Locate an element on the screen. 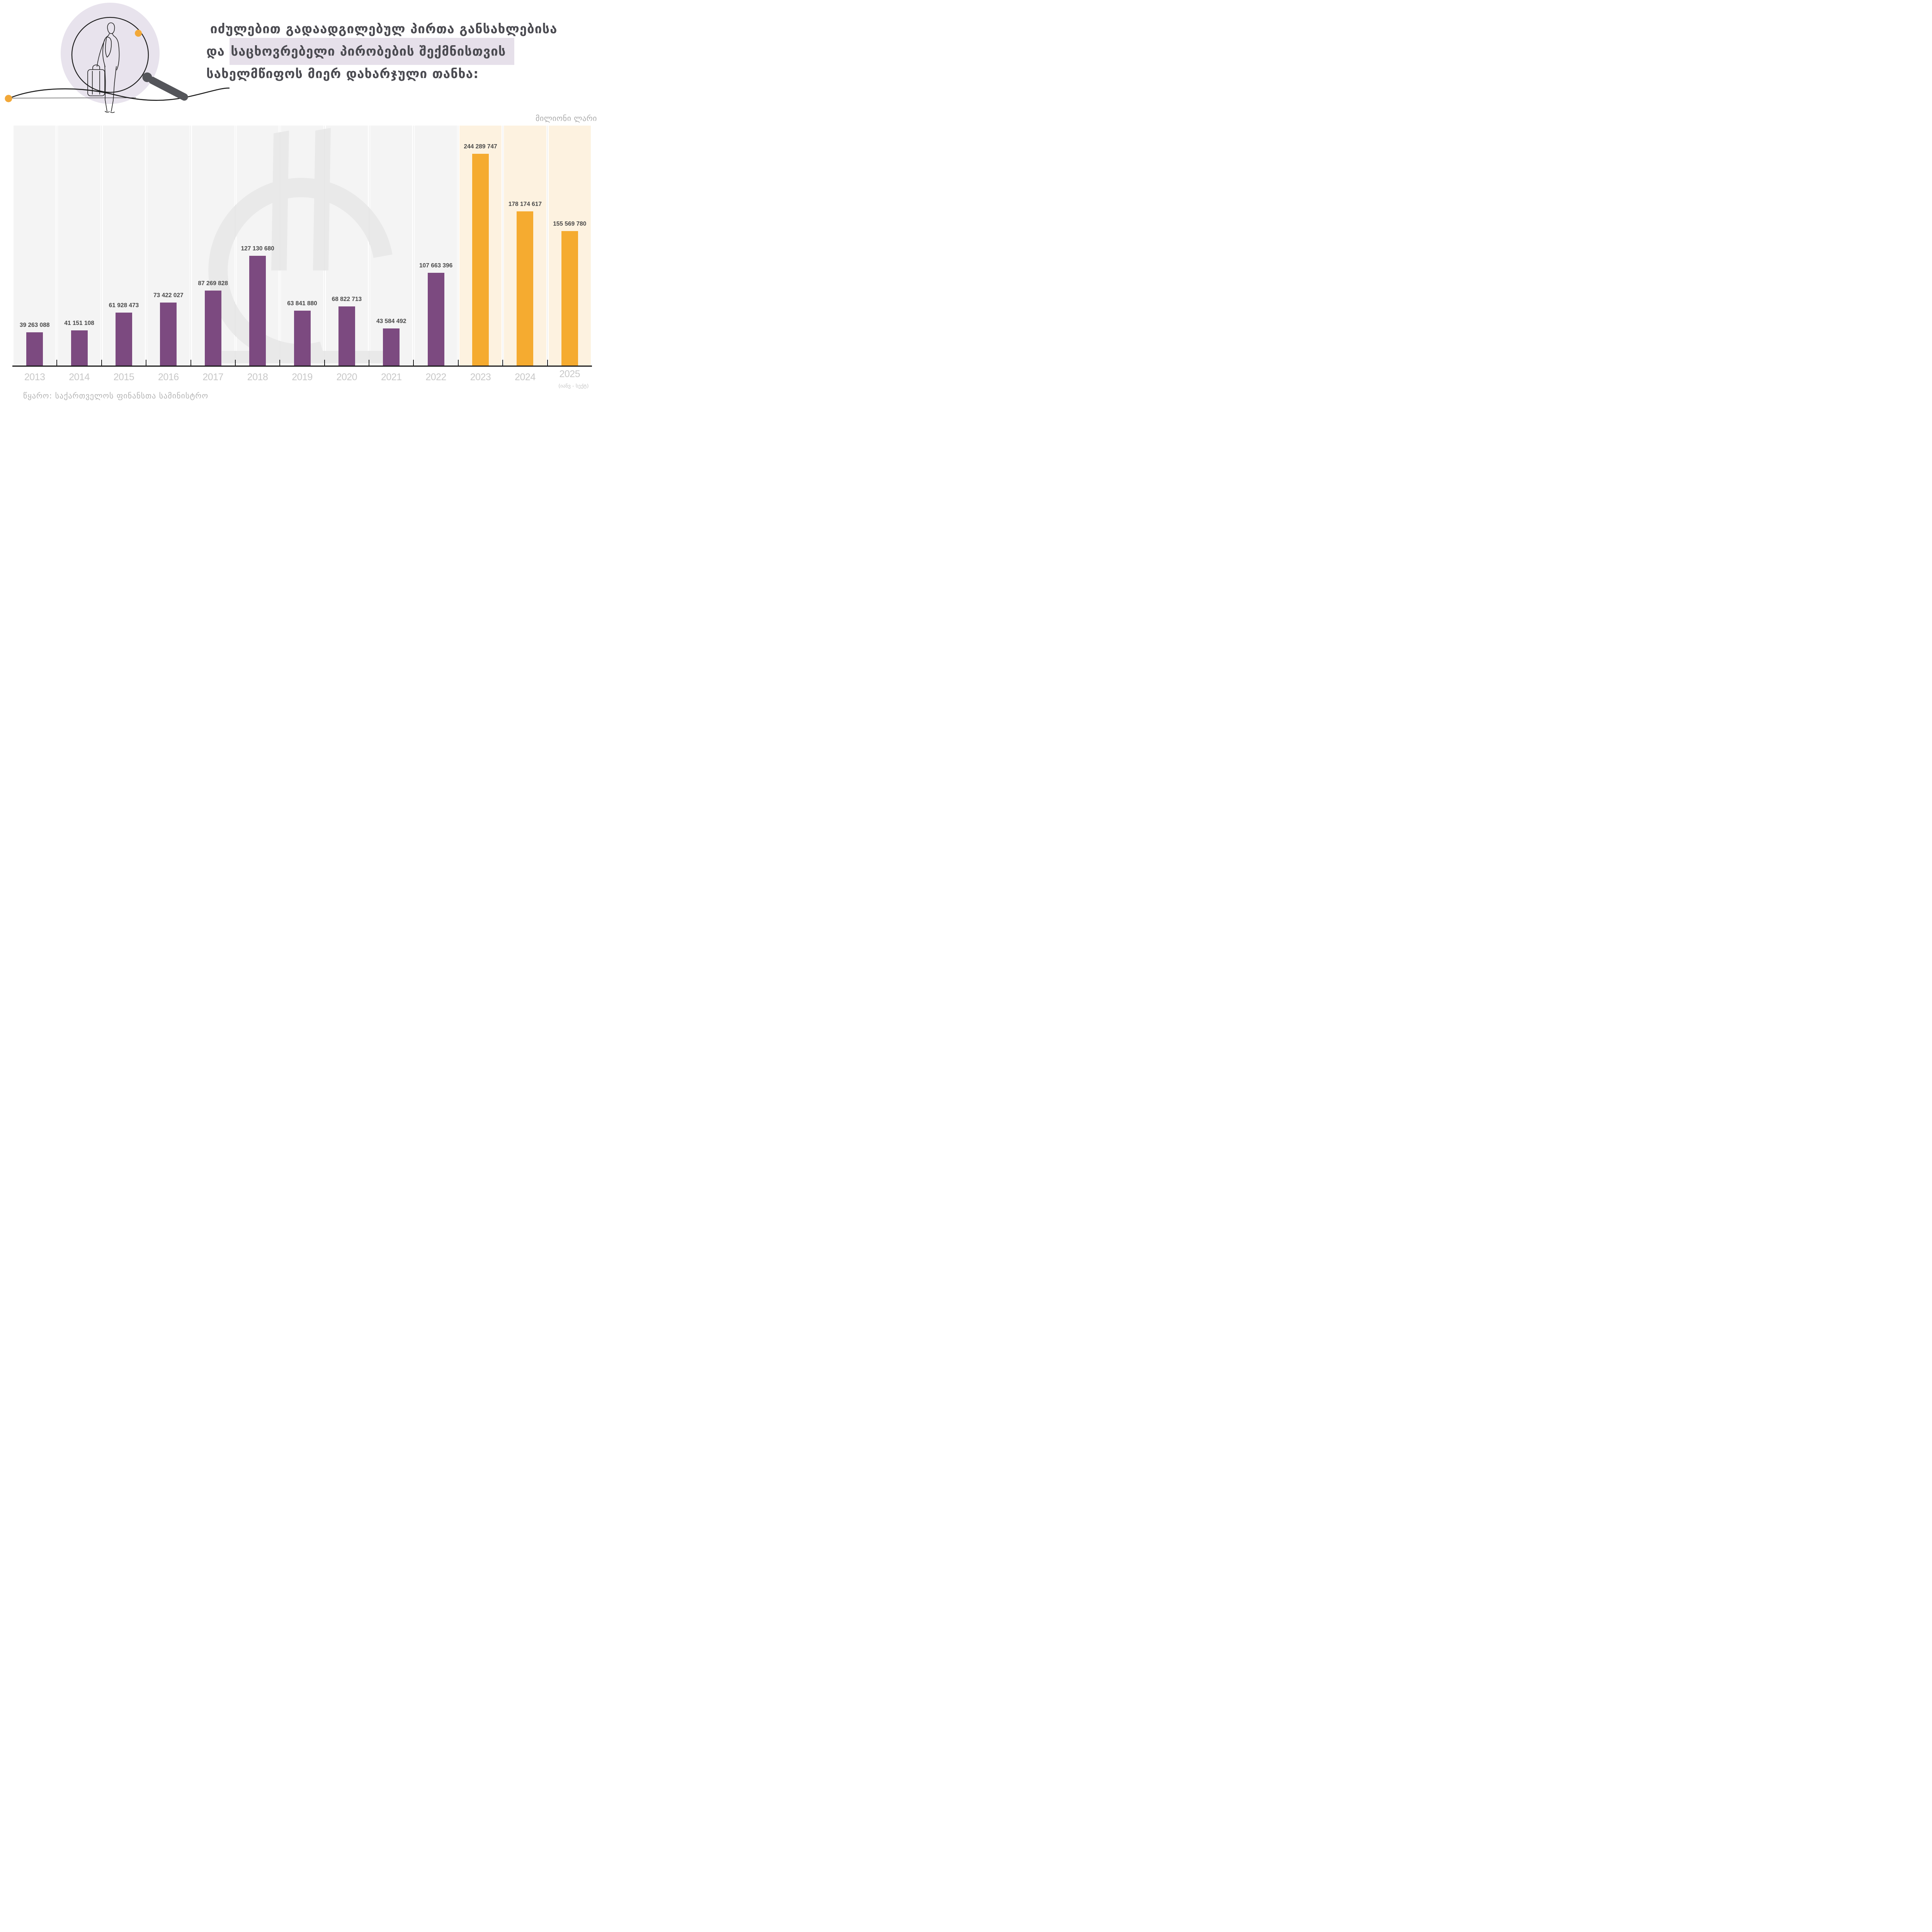 This screenshot has height=1932, width=1932. bar-2015 is located at coordinates (124, 339).